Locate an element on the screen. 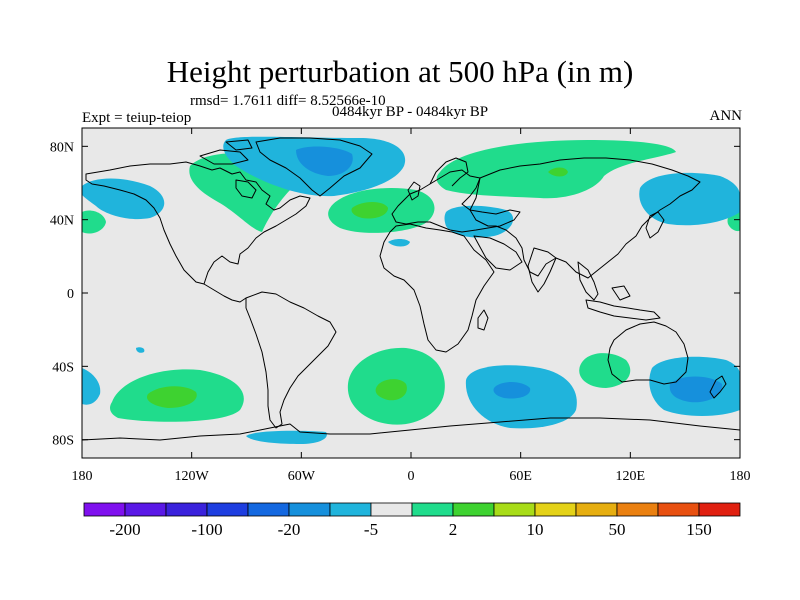 Image resolution: width=800 pixels, height=600 pixels. coastline-new-zealand is located at coordinates (718, 387).